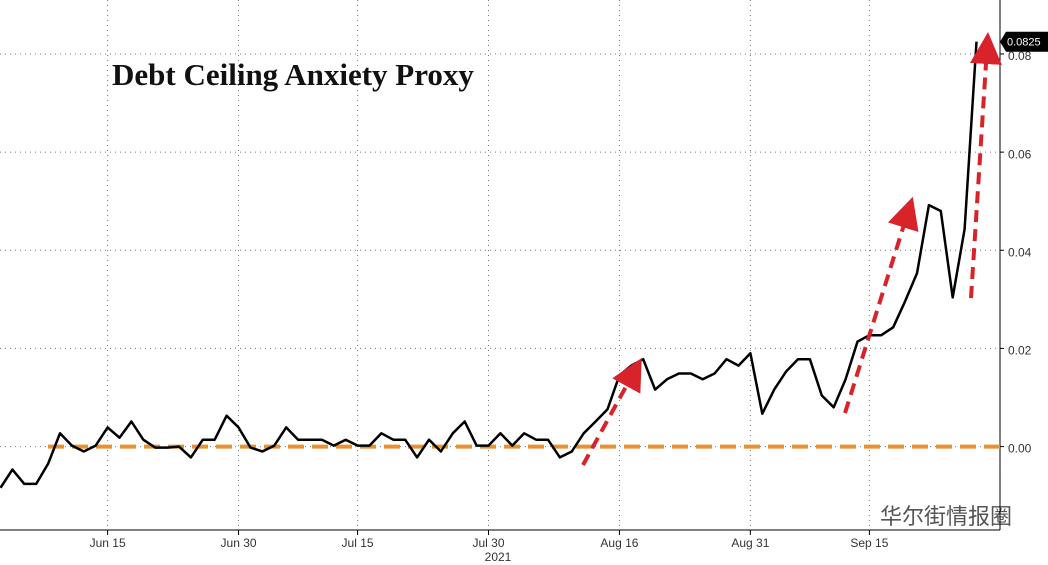 The width and height of the screenshot is (1048, 565). Describe the element at coordinates (108, 543) in the screenshot. I see `x-tick-label: Jun 15` at that location.